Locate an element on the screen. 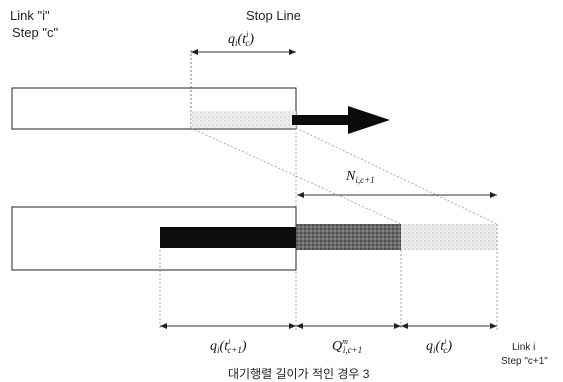  link-i-label: Link i is located at coordinates (523, 347).